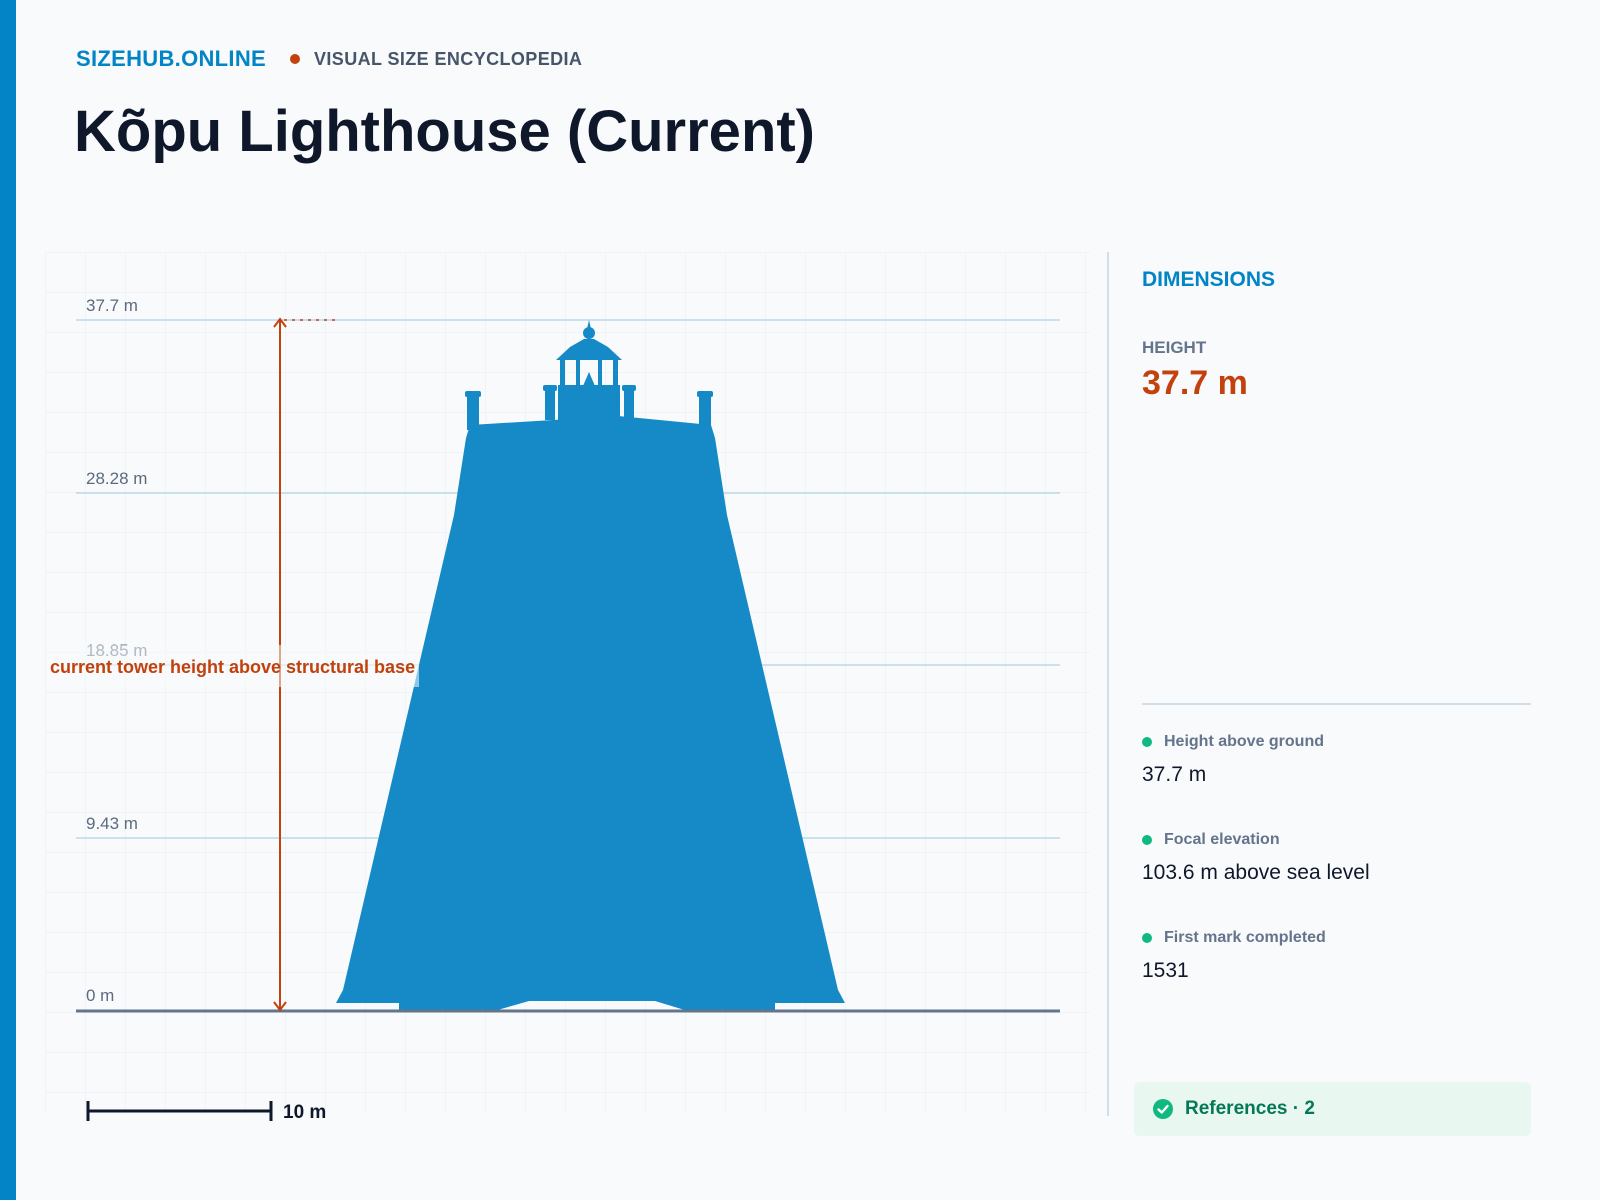 The width and height of the screenshot is (1600, 1200). I want to click on stat-height-above-ground: Height above ground 37.7 m, so click(1337, 760).